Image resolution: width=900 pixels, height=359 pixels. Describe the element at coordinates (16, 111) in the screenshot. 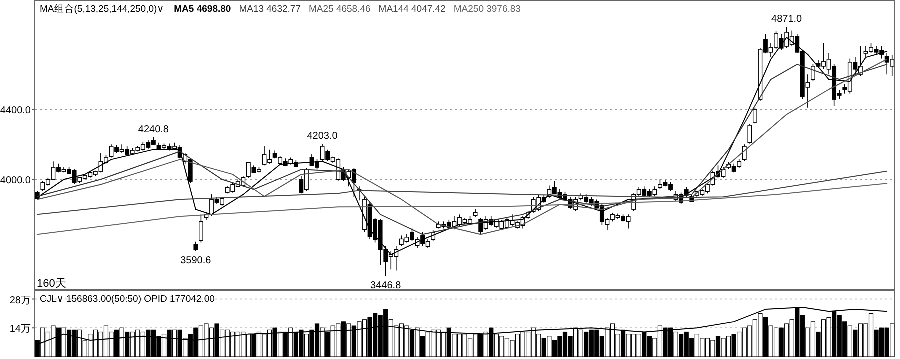

I see `y-tick-label: 4400.0` at that location.